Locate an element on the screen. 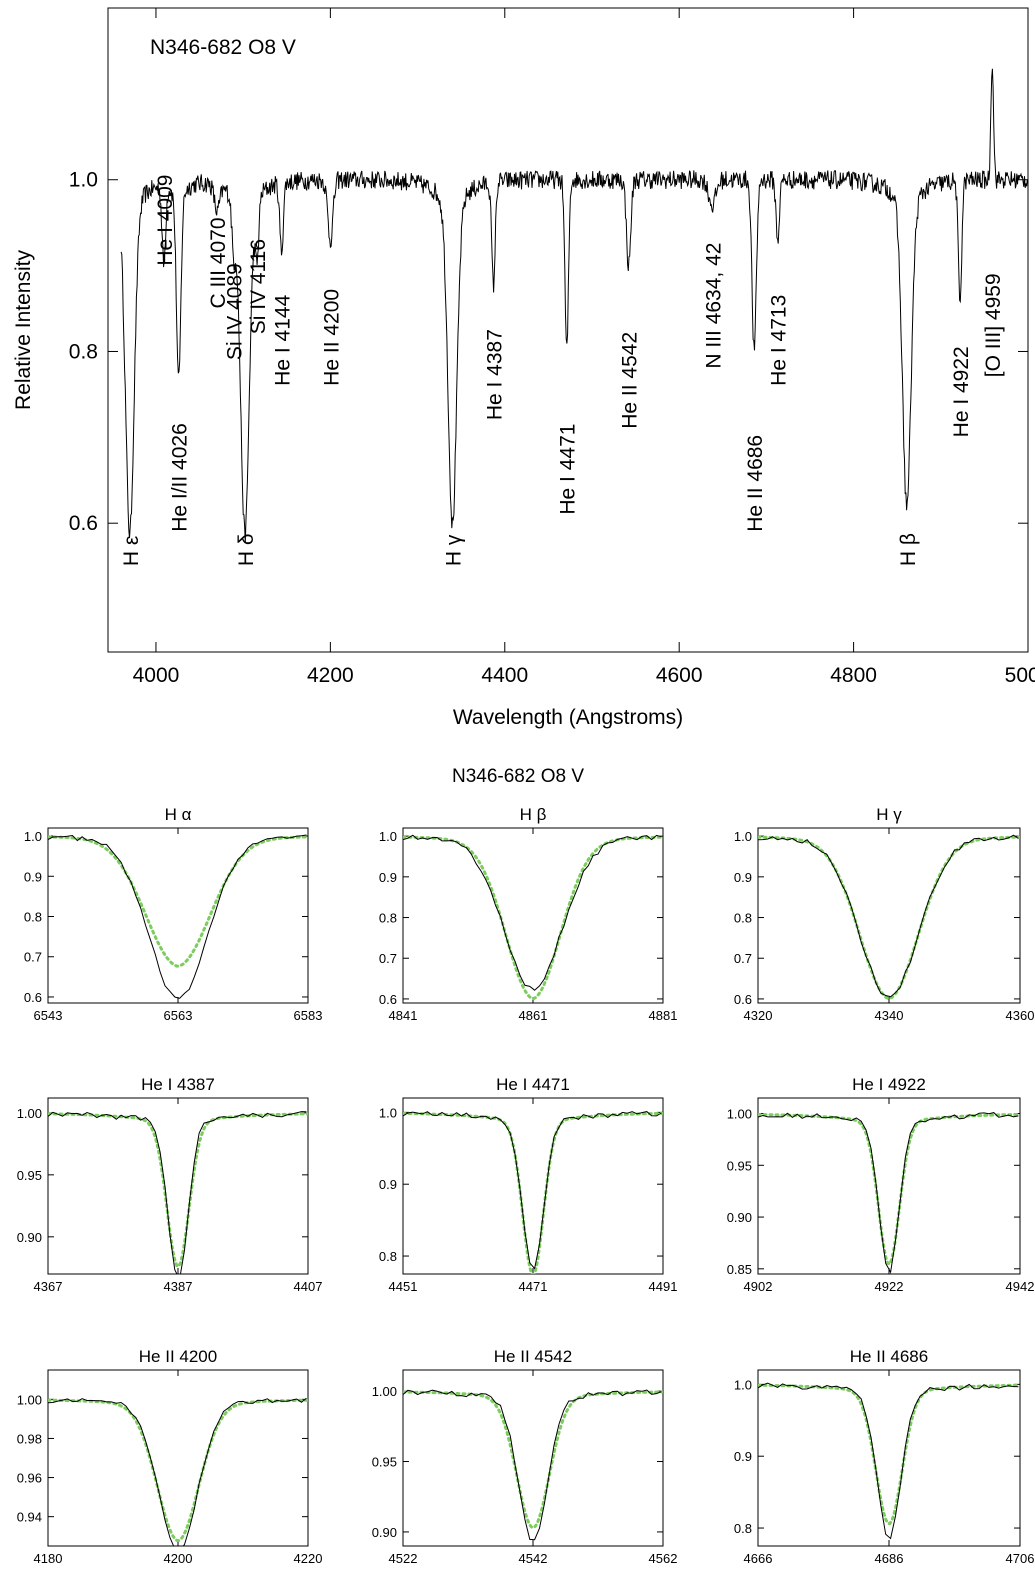 This screenshot has height=1569, width=1035. panel: He II 4542 4522 4542 4562 0.90 0.95 1.00 is located at coordinates (525, 1456).